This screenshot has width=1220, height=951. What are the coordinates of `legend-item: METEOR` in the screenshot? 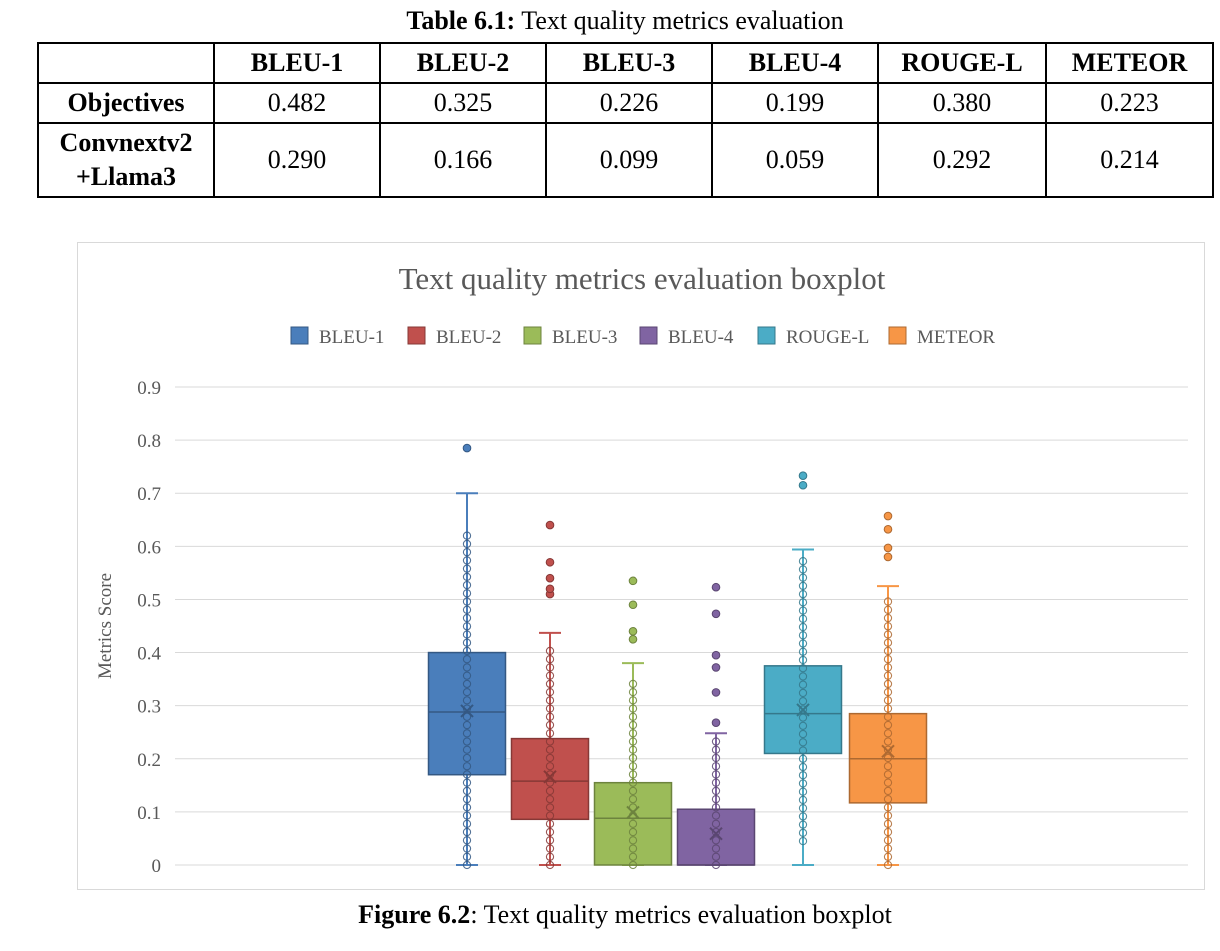 It's located at (941, 337).